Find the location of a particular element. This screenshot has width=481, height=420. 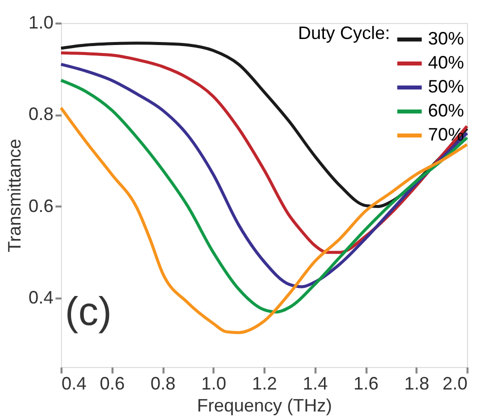

legend-label: 50% is located at coordinates (446, 86).